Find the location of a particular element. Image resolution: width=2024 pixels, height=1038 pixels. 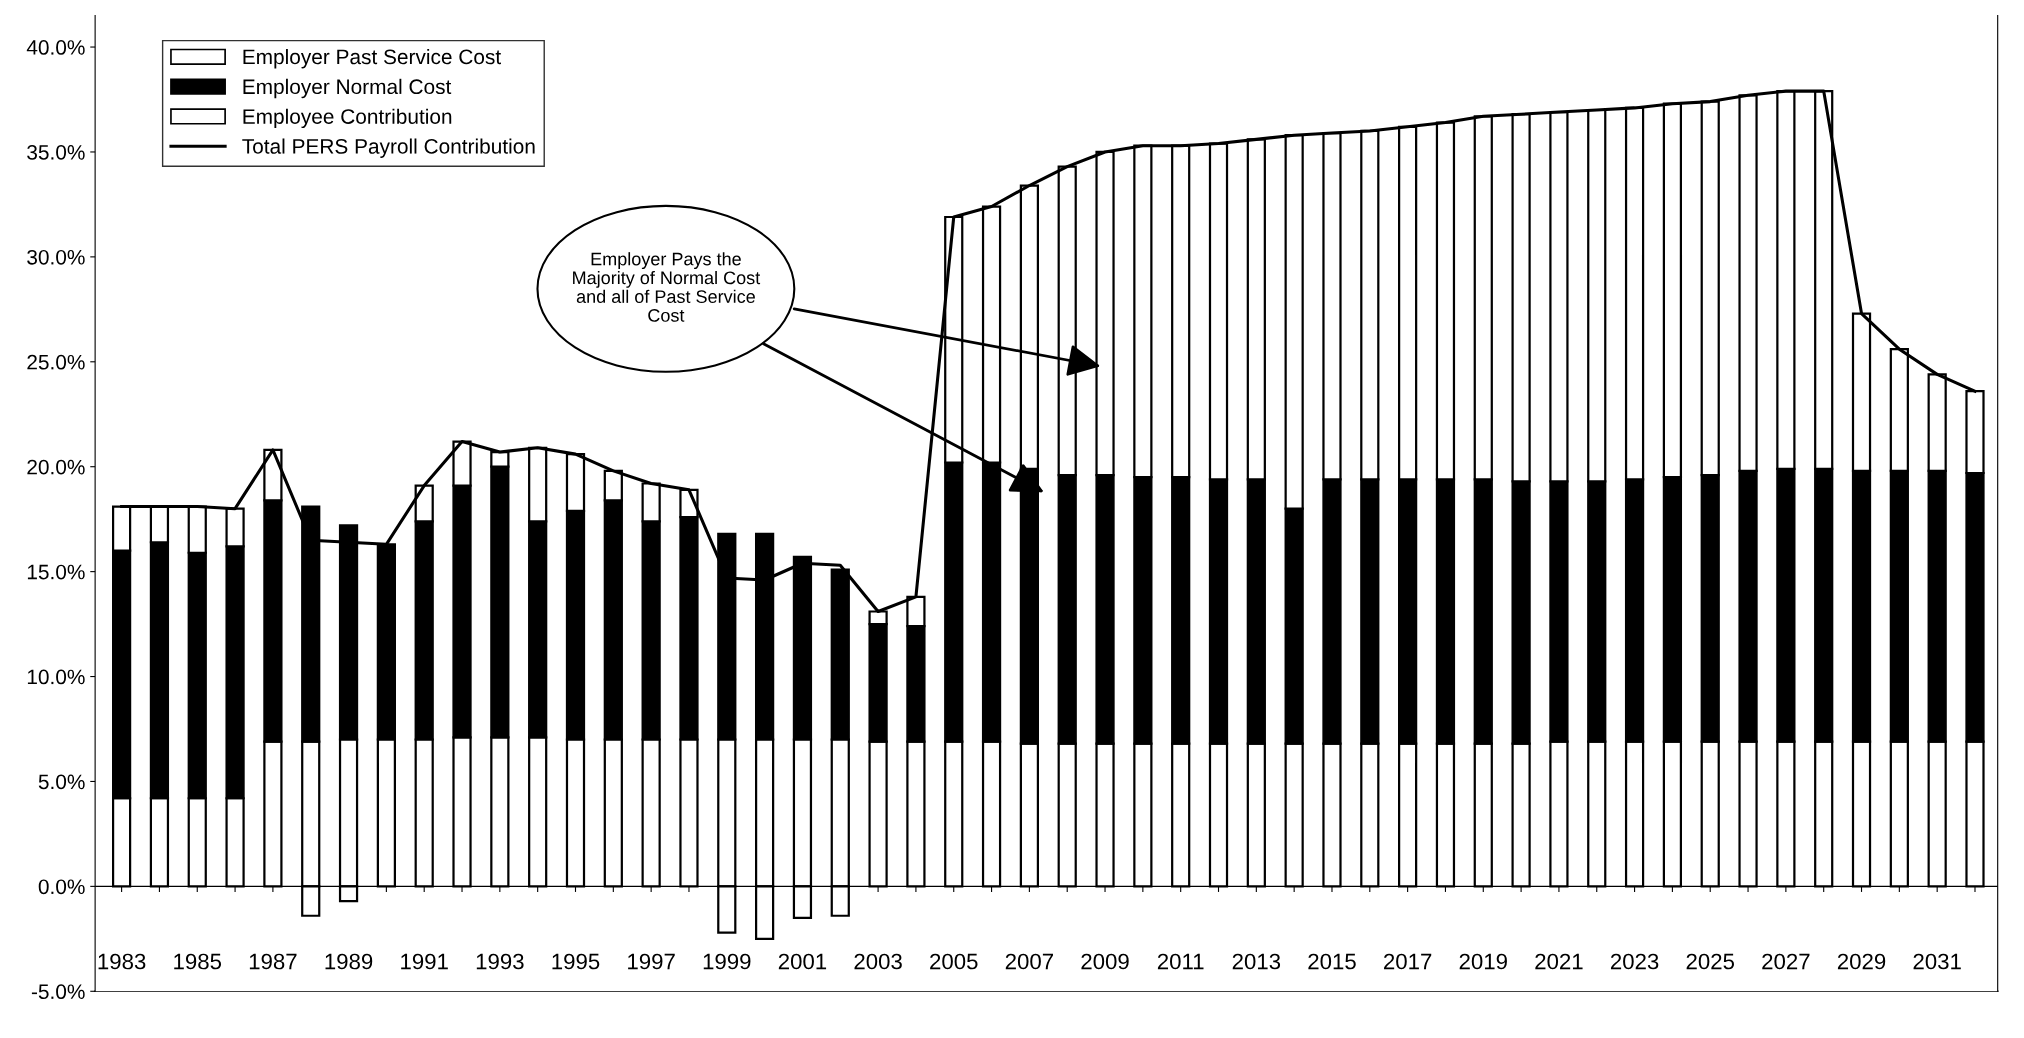

legend-label: Employer Normal Cost is located at coordinates (347, 88).